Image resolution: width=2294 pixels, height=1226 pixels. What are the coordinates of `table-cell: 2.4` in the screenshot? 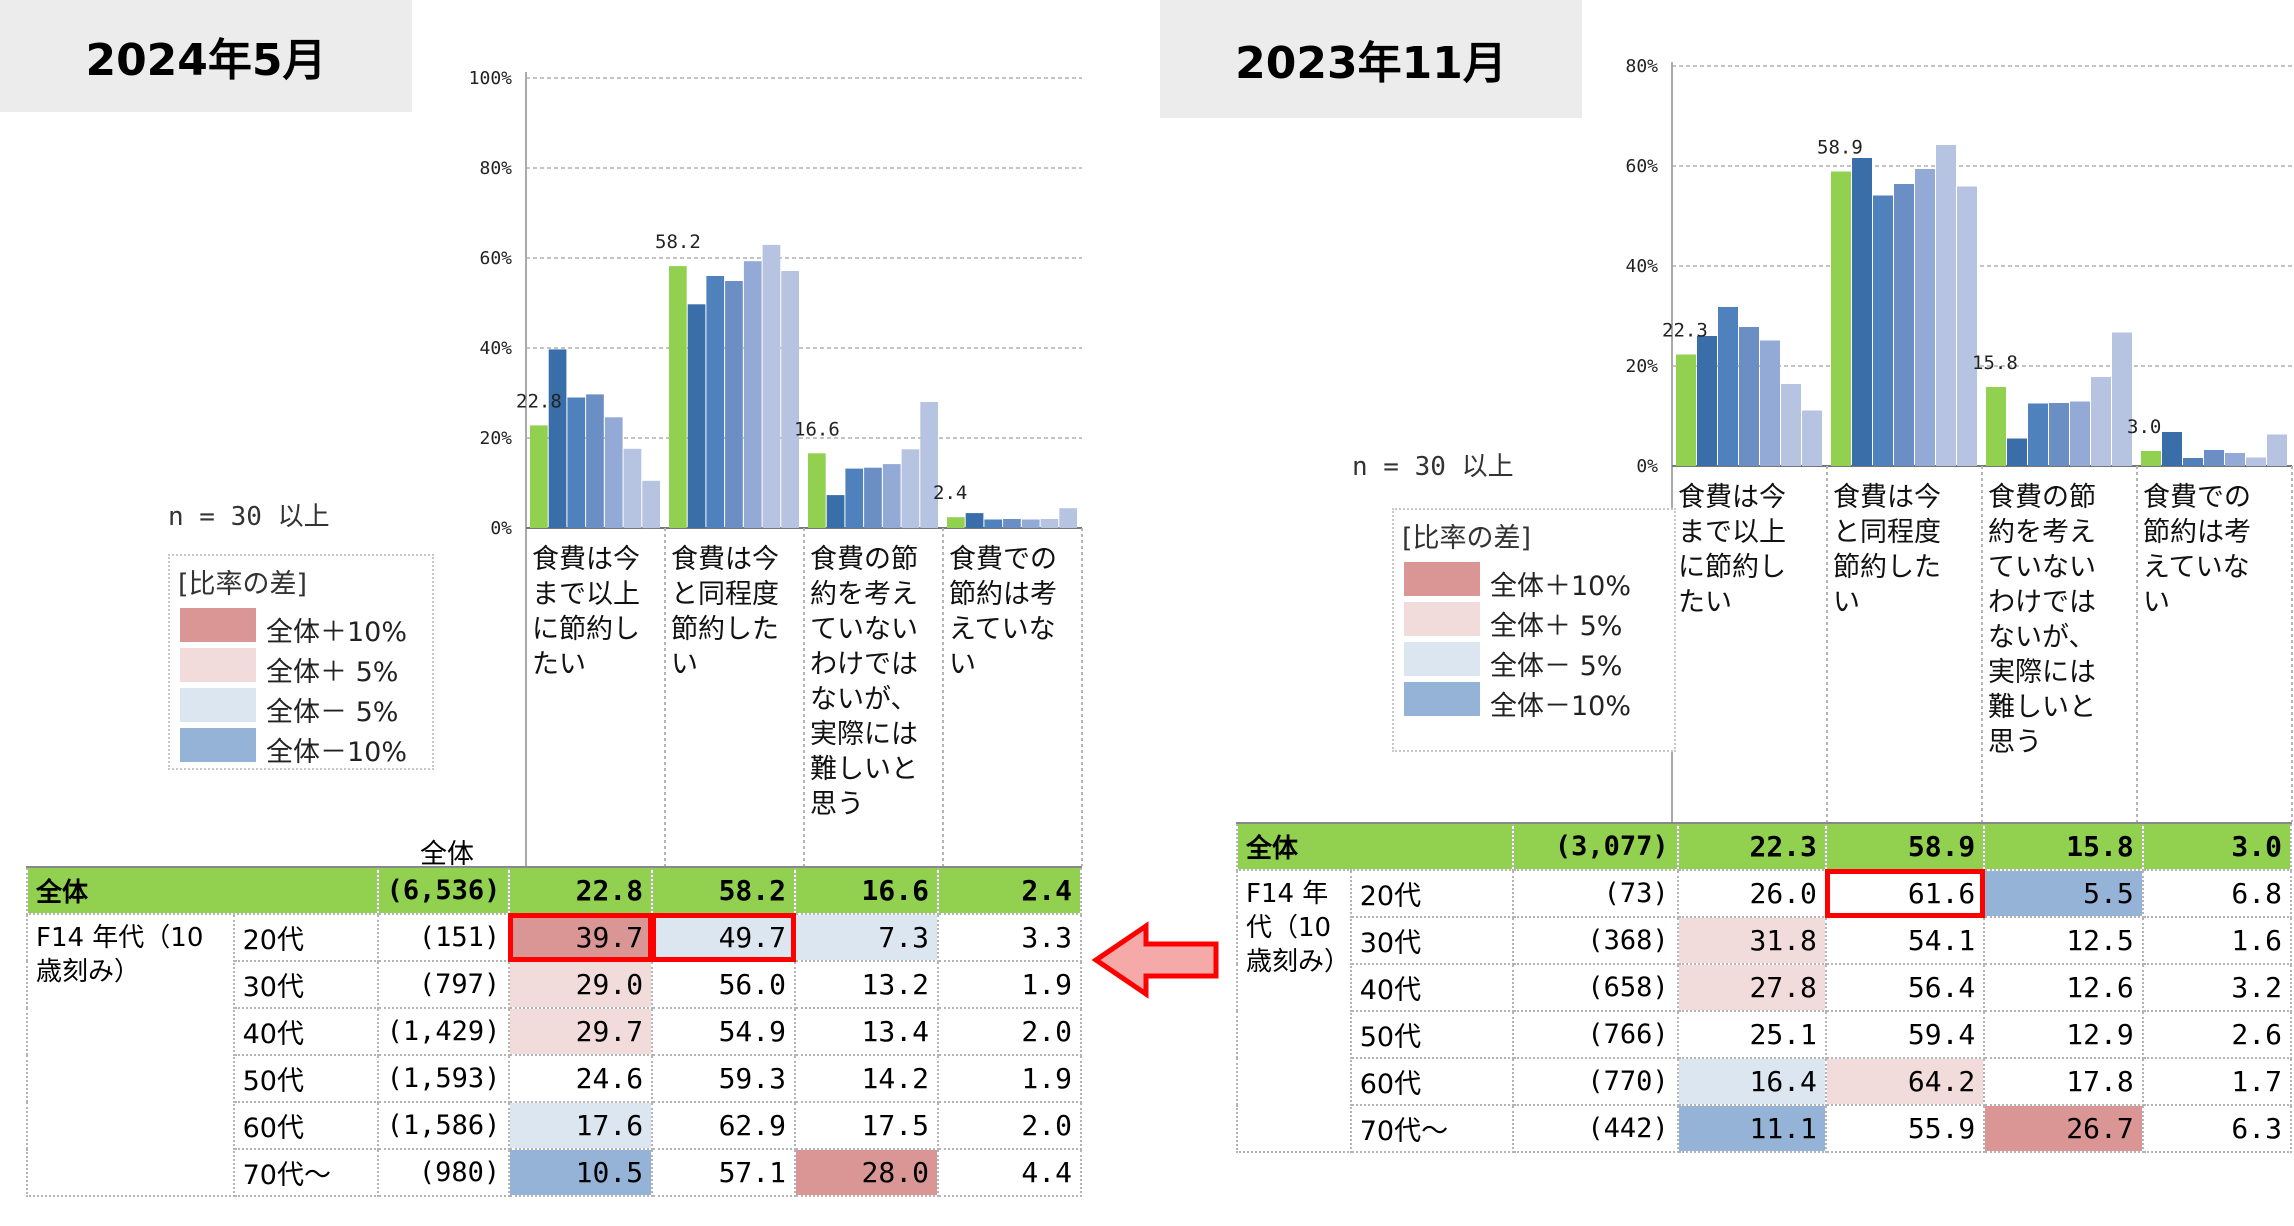 It's located at (1009, 890).